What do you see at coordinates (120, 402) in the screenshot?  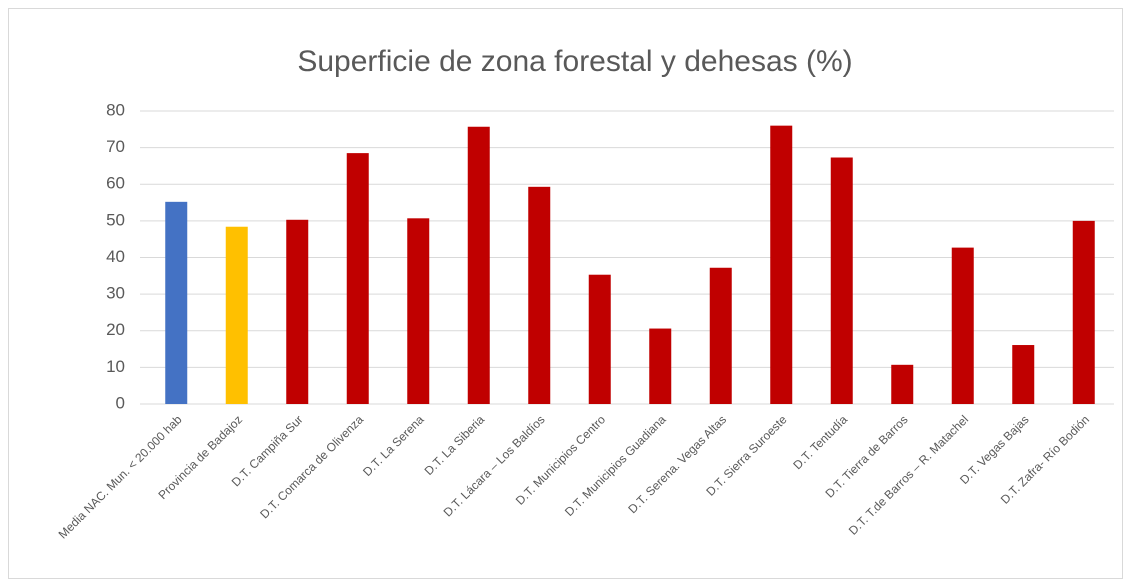 I see `y-tick-label: 0` at bounding box center [120, 402].